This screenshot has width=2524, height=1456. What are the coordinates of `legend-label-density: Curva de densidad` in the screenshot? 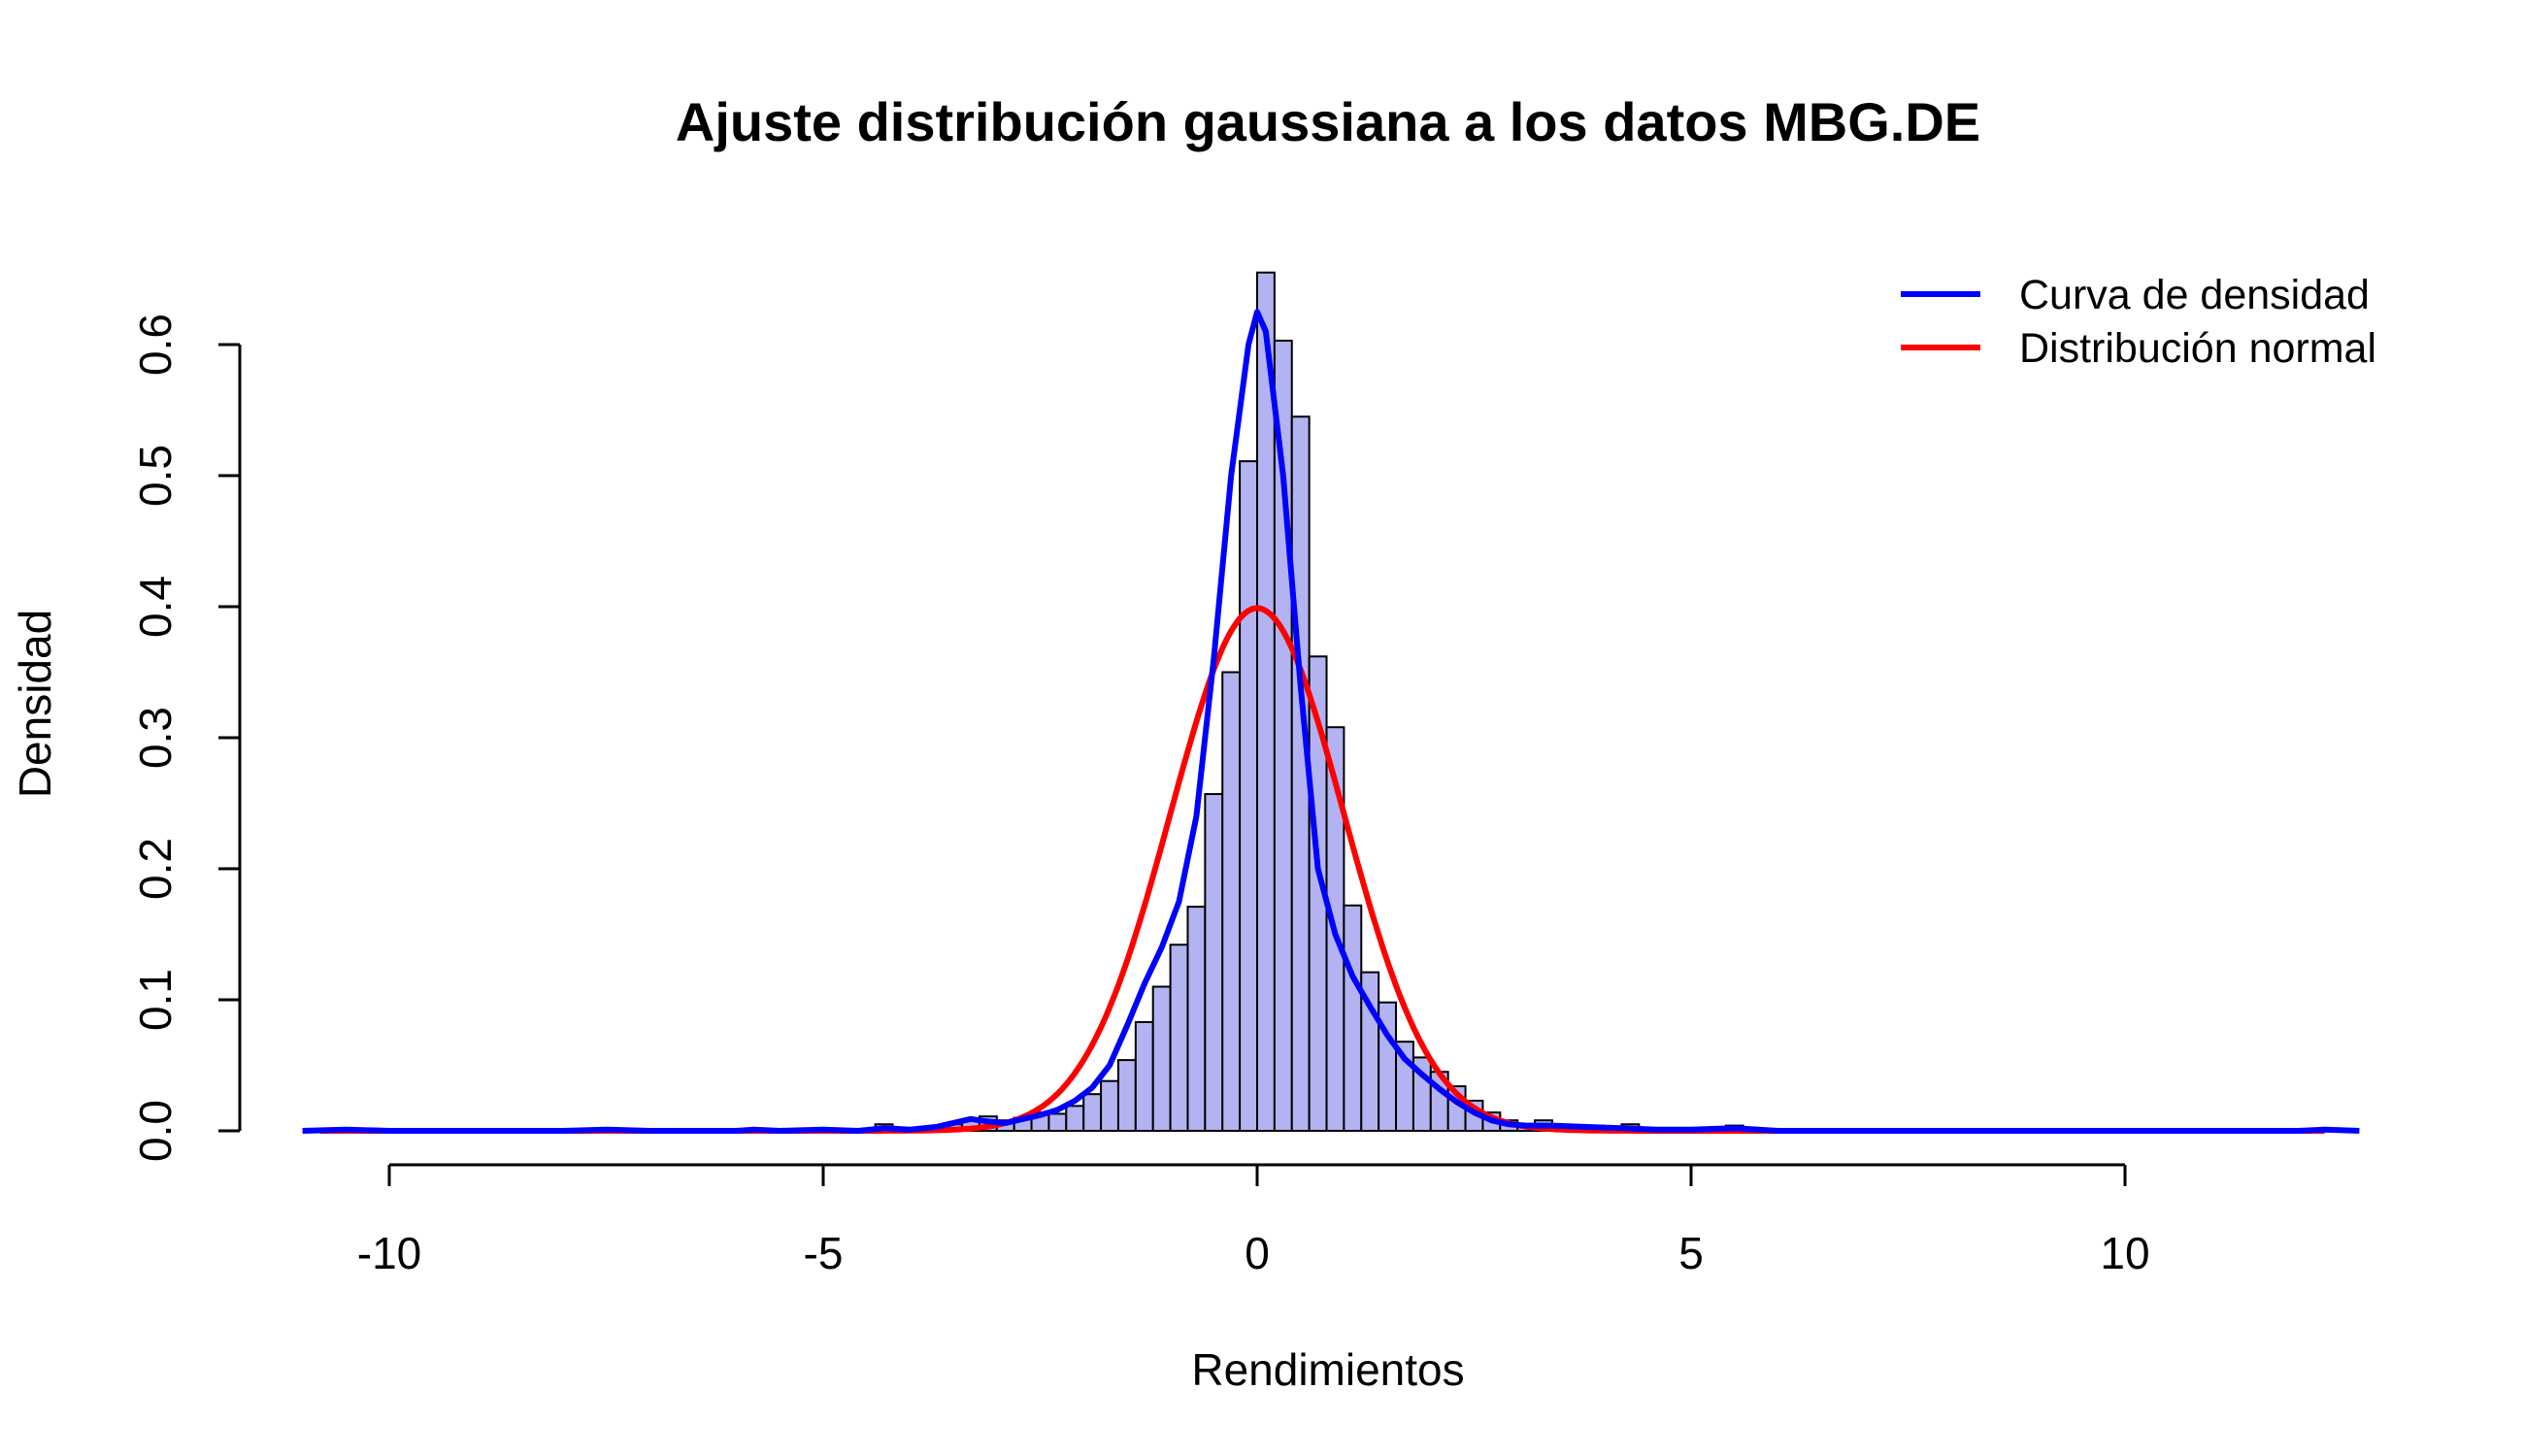 It's located at (2194, 295).